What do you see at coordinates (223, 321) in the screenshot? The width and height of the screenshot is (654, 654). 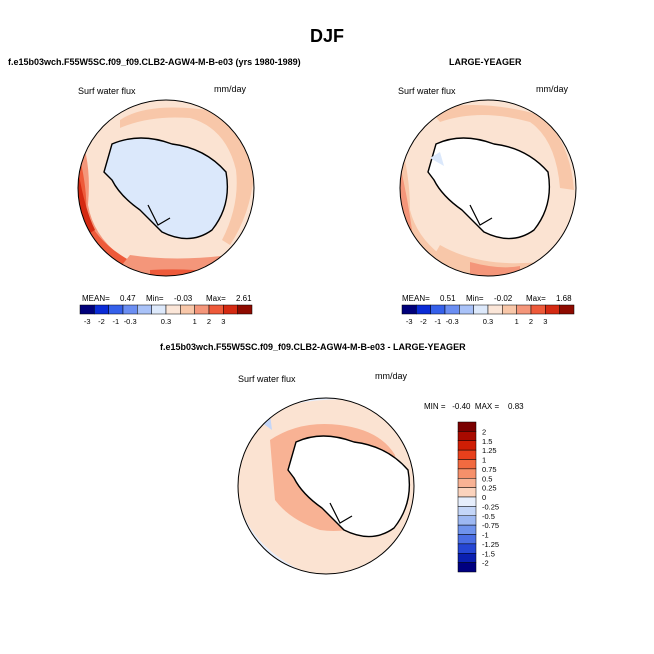 I see `colorbar-1-tick-label: 3` at bounding box center [223, 321].